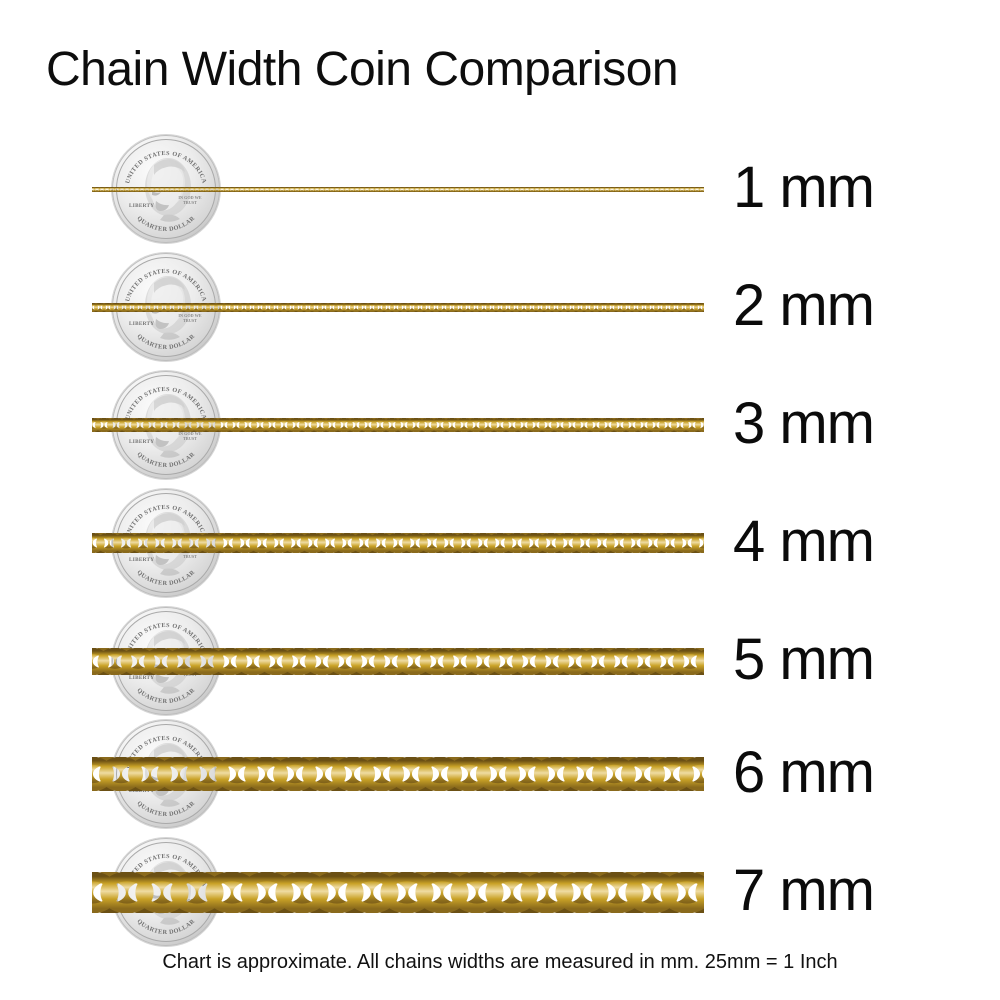 Image resolution: width=1000 pixels, height=1000 pixels. I want to click on gold-curb-chain-4mm, so click(398, 543).